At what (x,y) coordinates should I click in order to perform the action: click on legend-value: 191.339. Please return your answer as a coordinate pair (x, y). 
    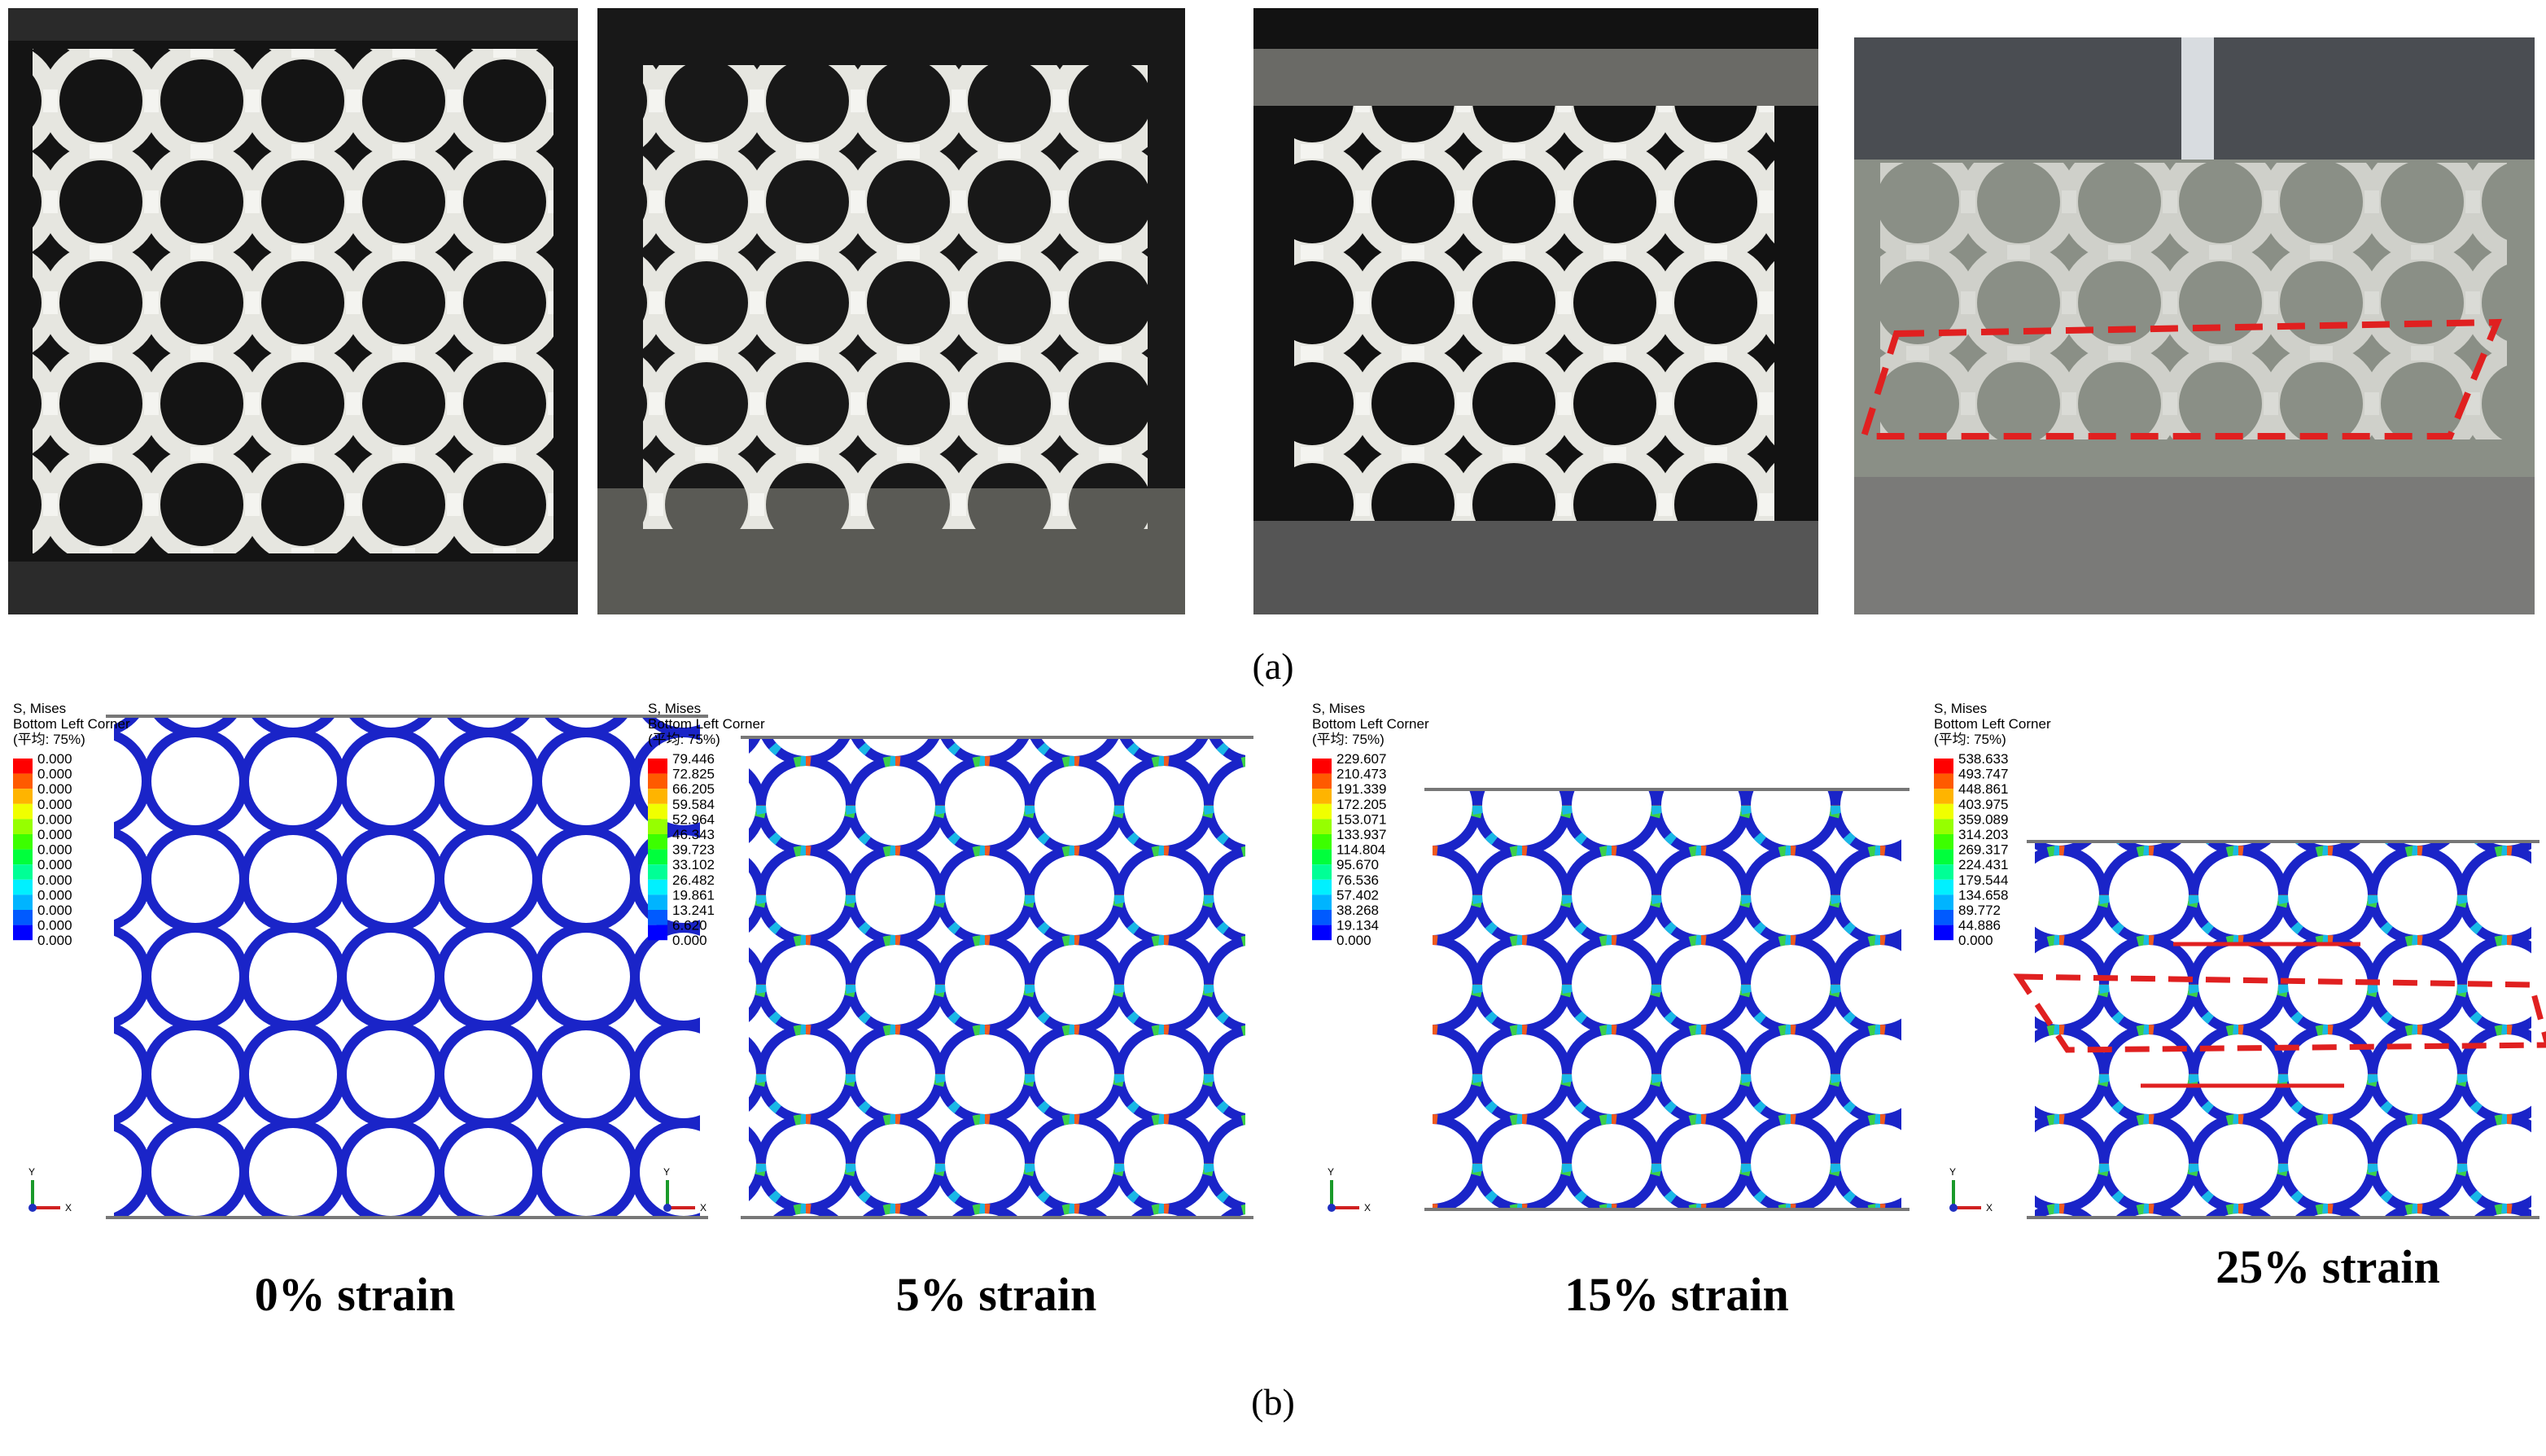
    Looking at the image, I should click on (1361, 789).